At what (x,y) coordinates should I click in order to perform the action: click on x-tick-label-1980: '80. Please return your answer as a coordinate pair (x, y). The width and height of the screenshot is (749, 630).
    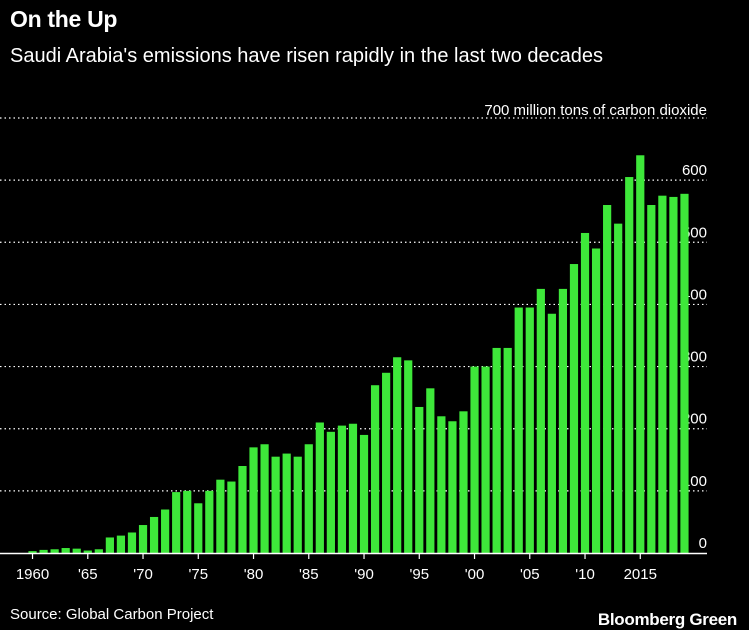
    Looking at the image, I should click on (254, 574).